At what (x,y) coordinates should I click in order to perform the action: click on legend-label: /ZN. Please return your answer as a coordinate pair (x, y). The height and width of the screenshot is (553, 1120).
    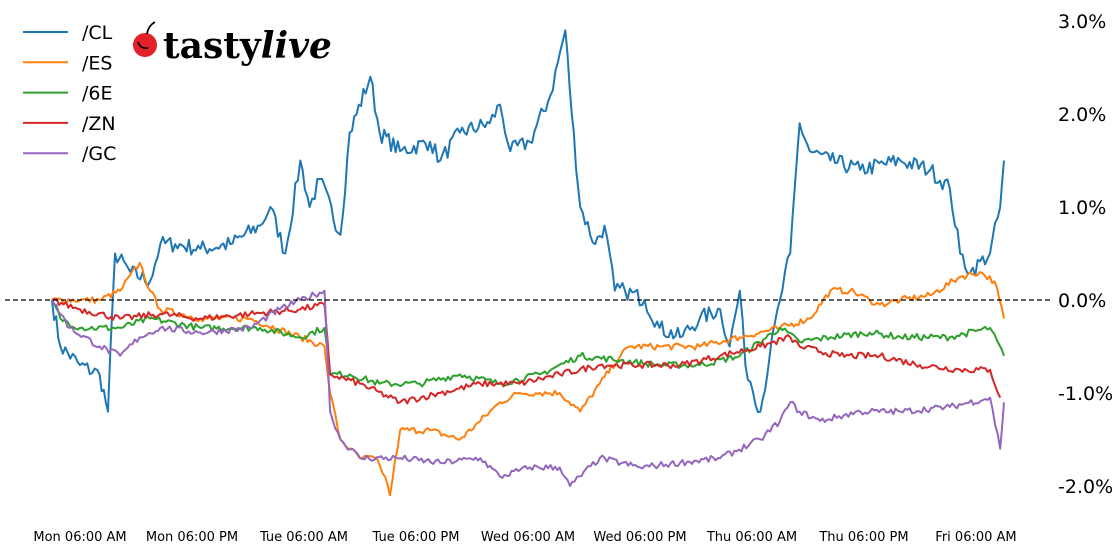
    Looking at the image, I should click on (99, 124).